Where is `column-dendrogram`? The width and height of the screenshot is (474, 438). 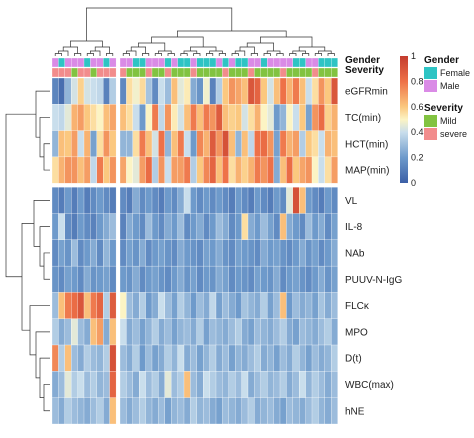 column-dendrogram is located at coordinates (194, 31).